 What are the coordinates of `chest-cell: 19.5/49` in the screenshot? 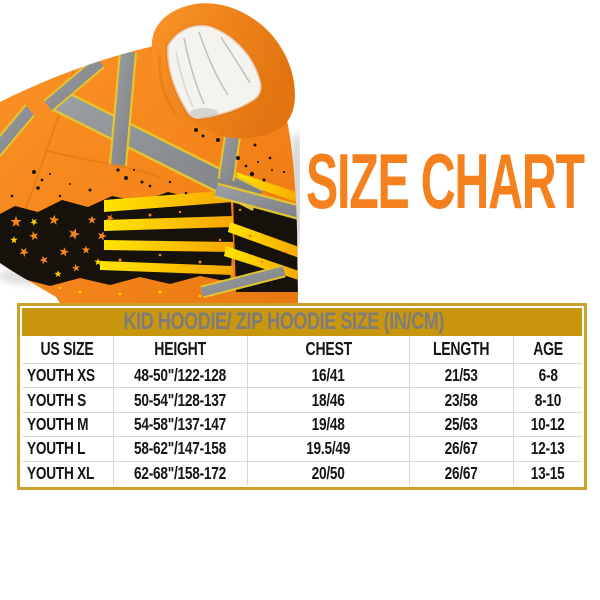 It's located at (328, 449).